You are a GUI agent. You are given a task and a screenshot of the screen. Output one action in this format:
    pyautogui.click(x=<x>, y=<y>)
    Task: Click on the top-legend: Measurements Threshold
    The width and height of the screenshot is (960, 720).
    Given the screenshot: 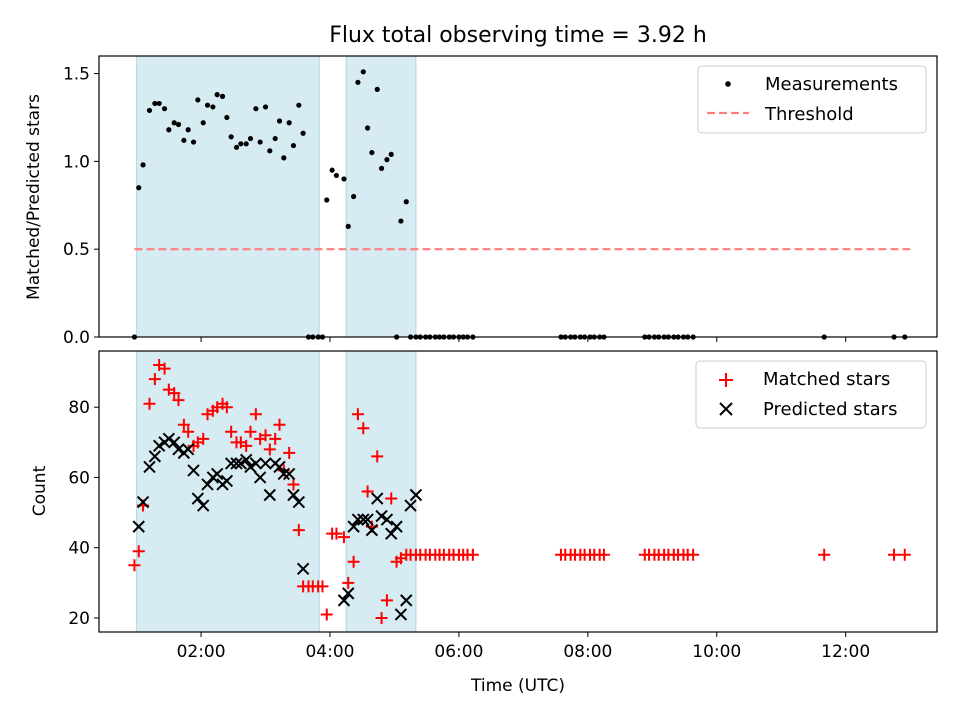 What is the action you would take?
    pyautogui.click(x=812, y=99)
    